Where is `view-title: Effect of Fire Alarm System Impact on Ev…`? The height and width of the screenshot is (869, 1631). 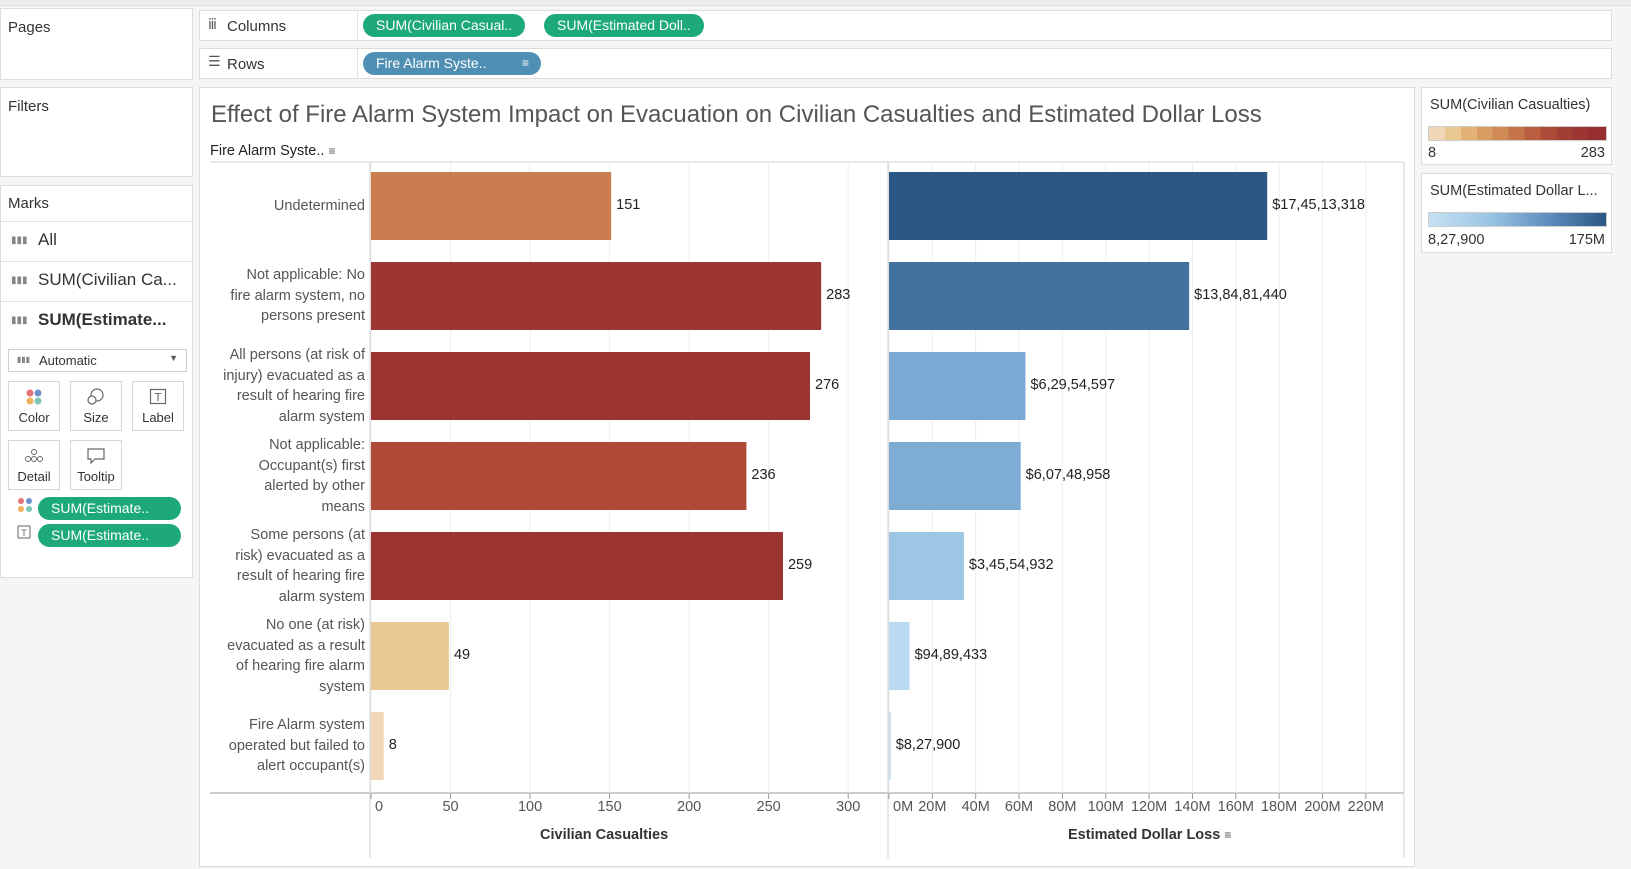 view-title: Effect of Fire Alarm System Impact on Ev… is located at coordinates (736, 114).